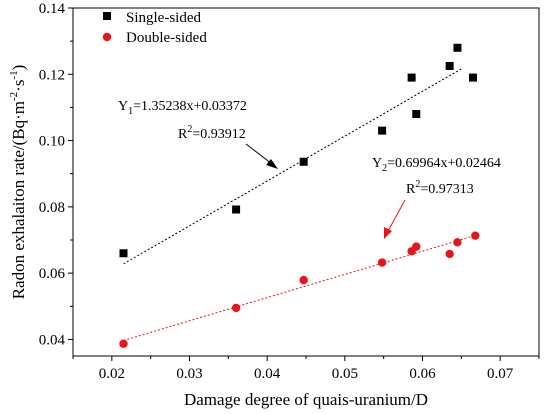  Describe the element at coordinates (272, 164) in the screenshot. I see `arrowhead-single-sided` at that location.